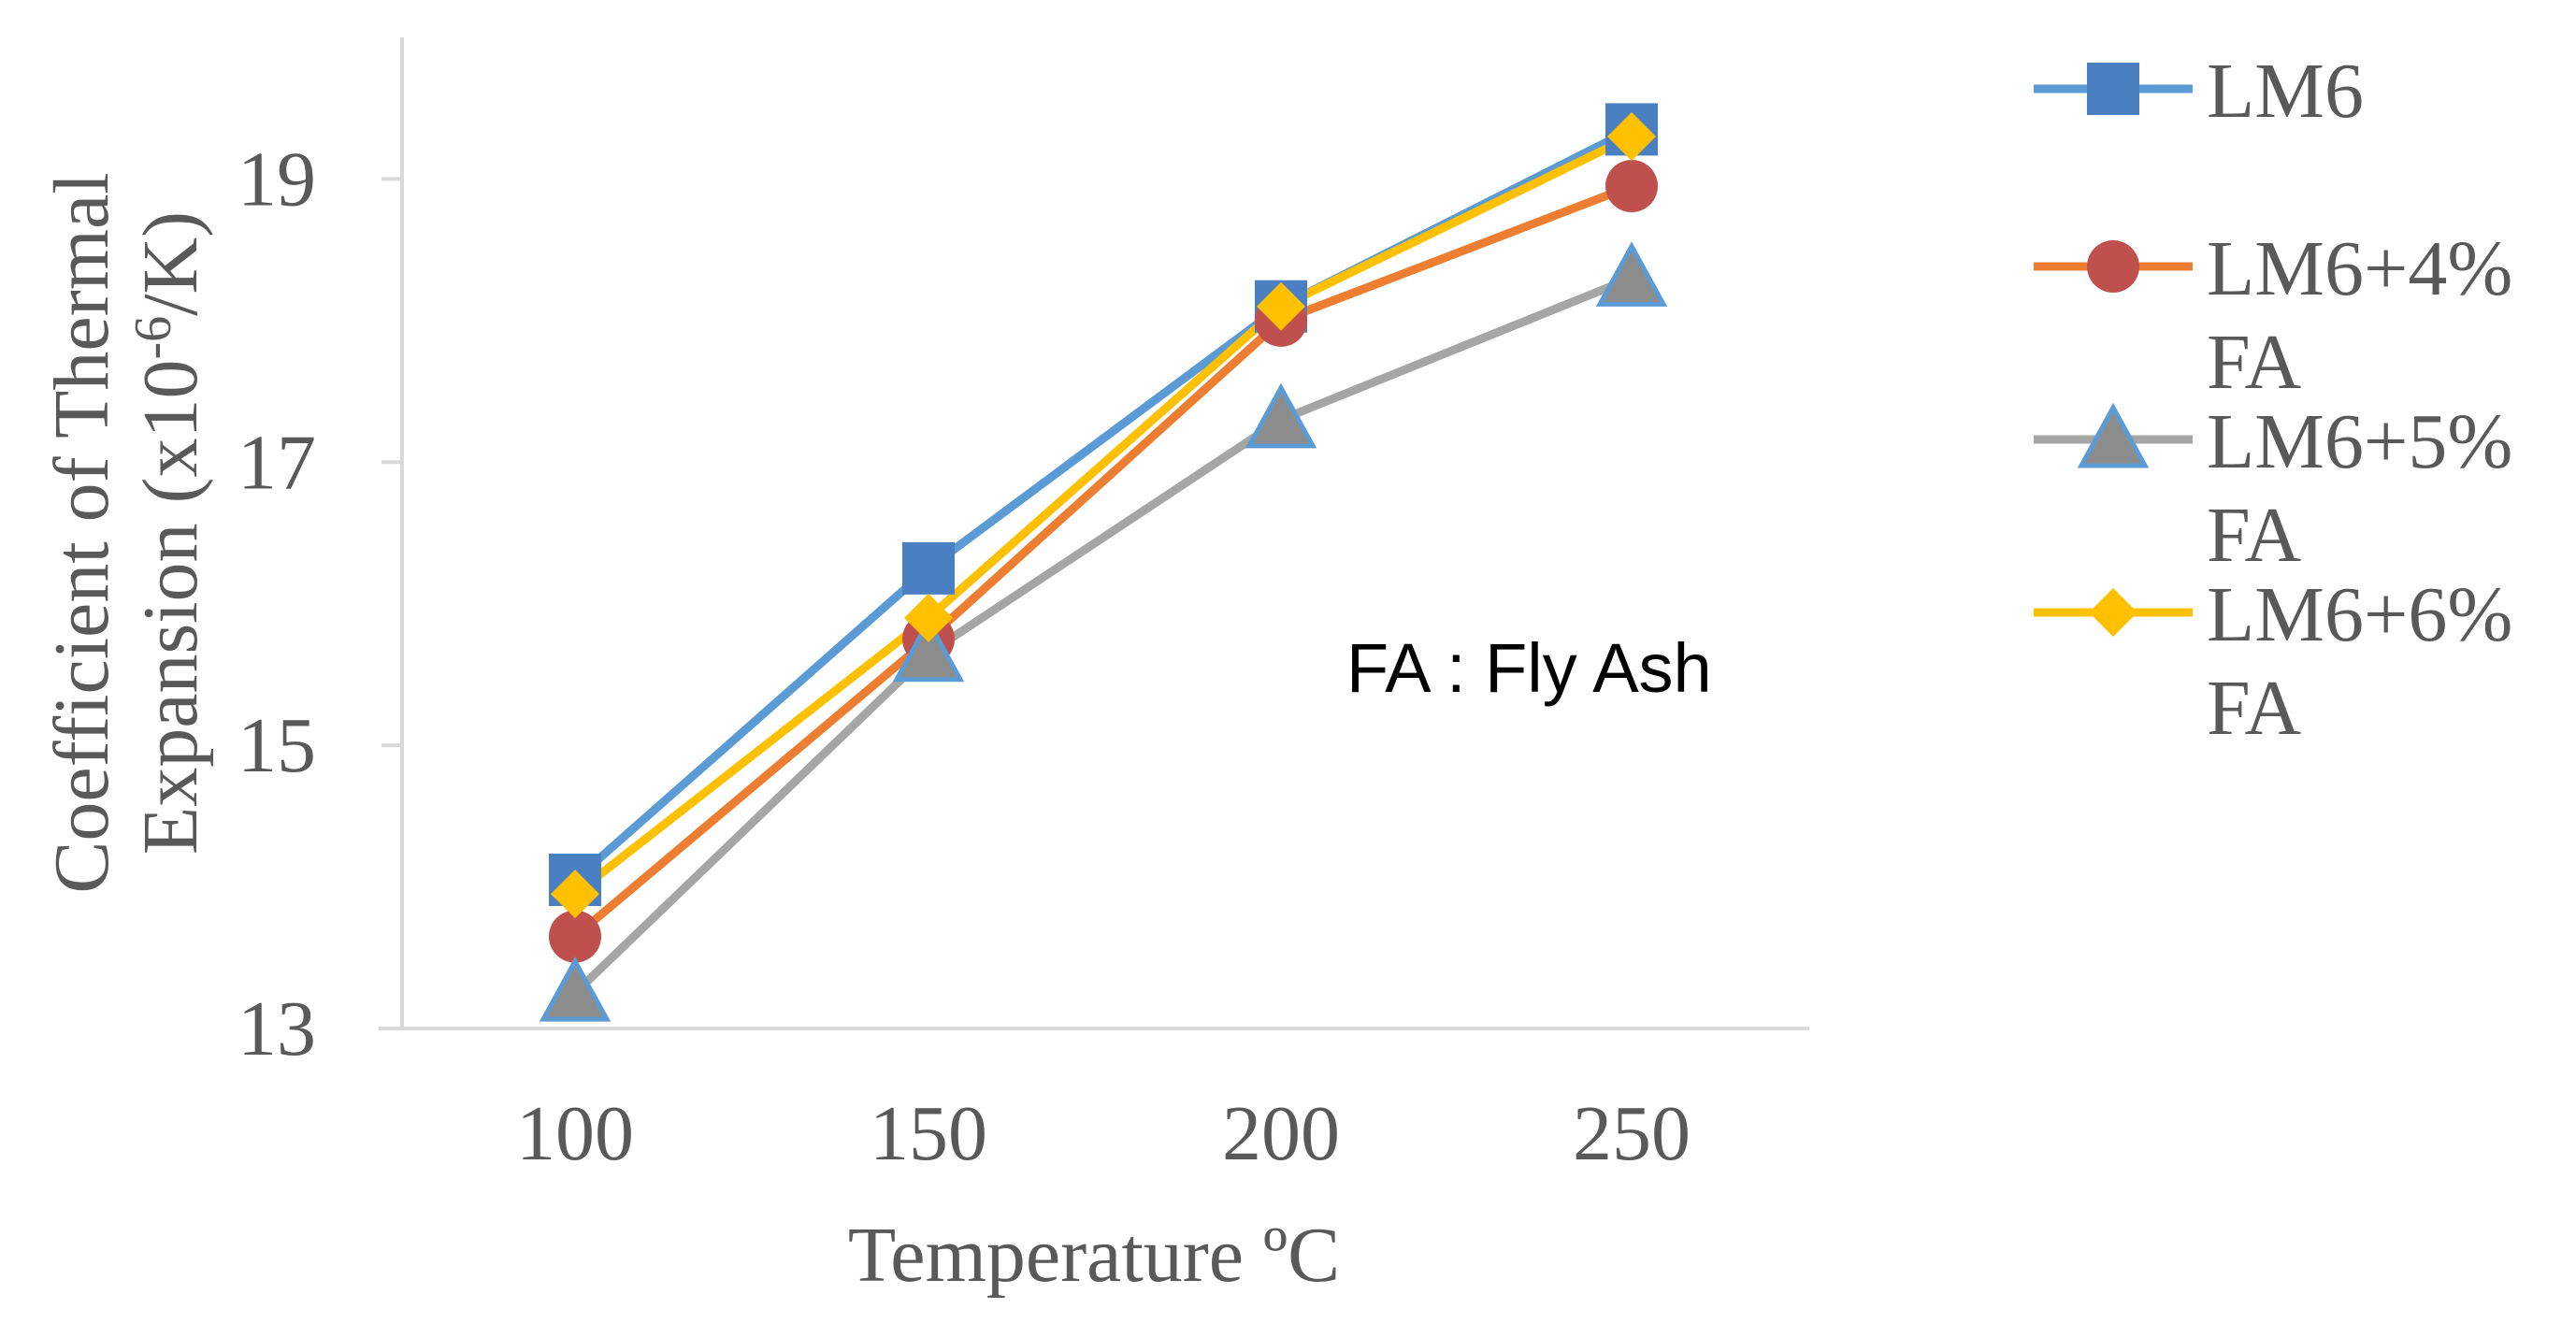  I want to click on y-tick-labels: 13 15 17 19, so click(320, 604).